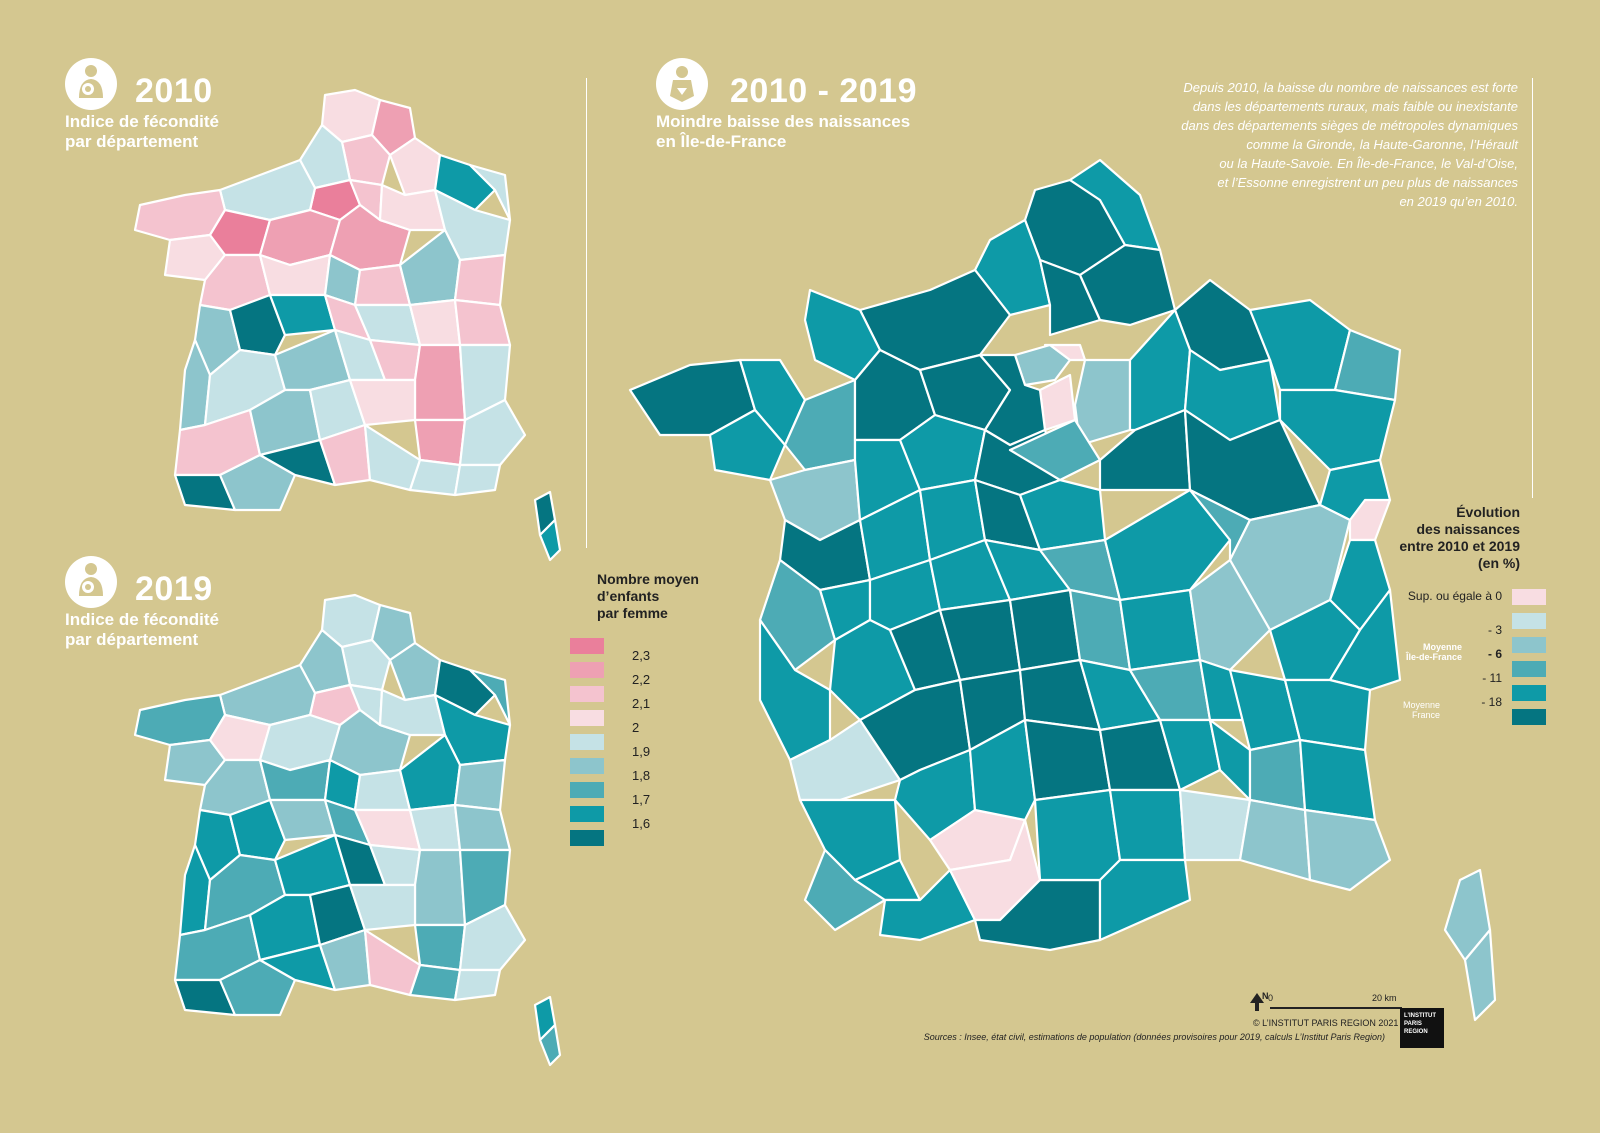 This screenshot has width=1600, height=1133. I want to click on france-map-2010, so click(347, 325).